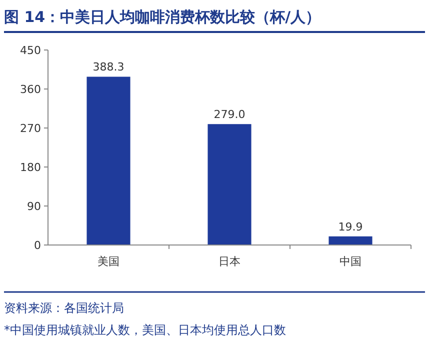 This screenshot has height=345, width=429. Describe the element at coordinates (145, 330) in the screenshot. I see `text: *中国使用城镇就业人数，美国、日本均使用总人口数` at that location.